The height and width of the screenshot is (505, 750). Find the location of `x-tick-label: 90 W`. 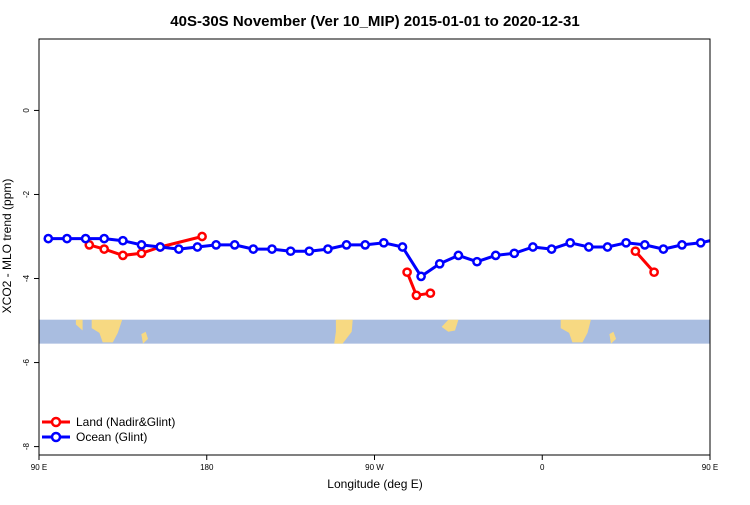

x-tick-label: 90 W is located at coordinates (374, 467).